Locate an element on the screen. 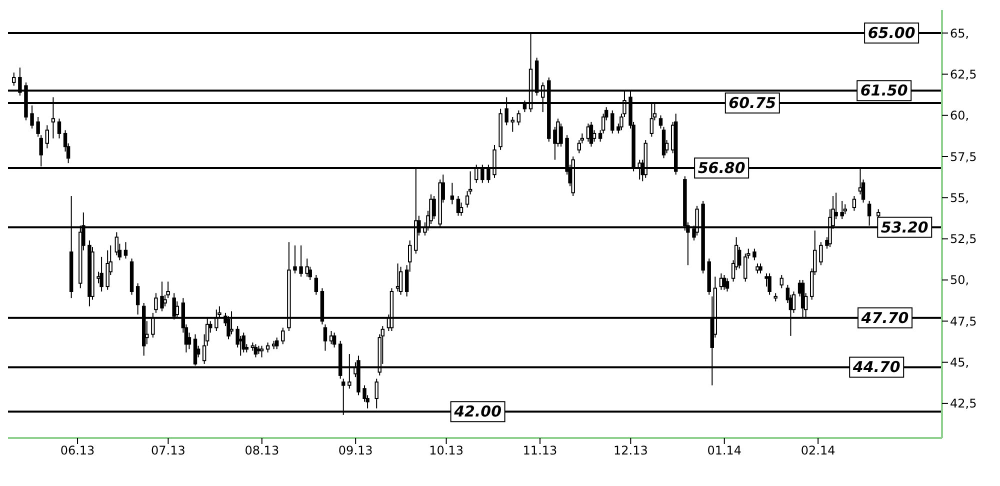 Image resolution: width=1000 pixels, height=486 pixels. ref-line-label: 65.00 is located at coordinates (892, 33).